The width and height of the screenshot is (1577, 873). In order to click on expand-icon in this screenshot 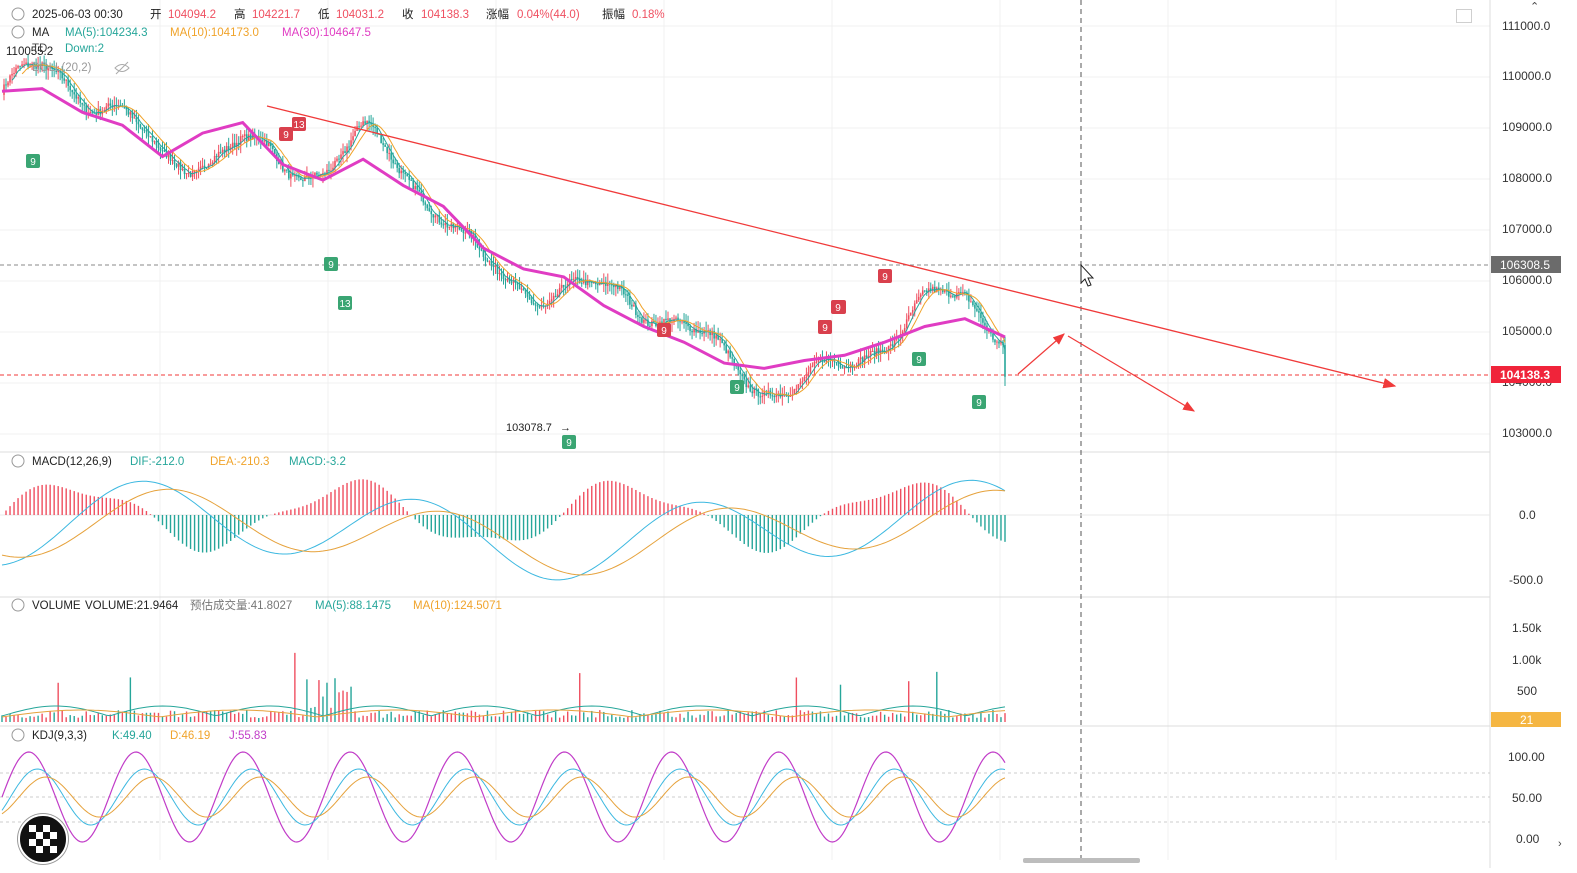, I will do `click(1464, 16)`.